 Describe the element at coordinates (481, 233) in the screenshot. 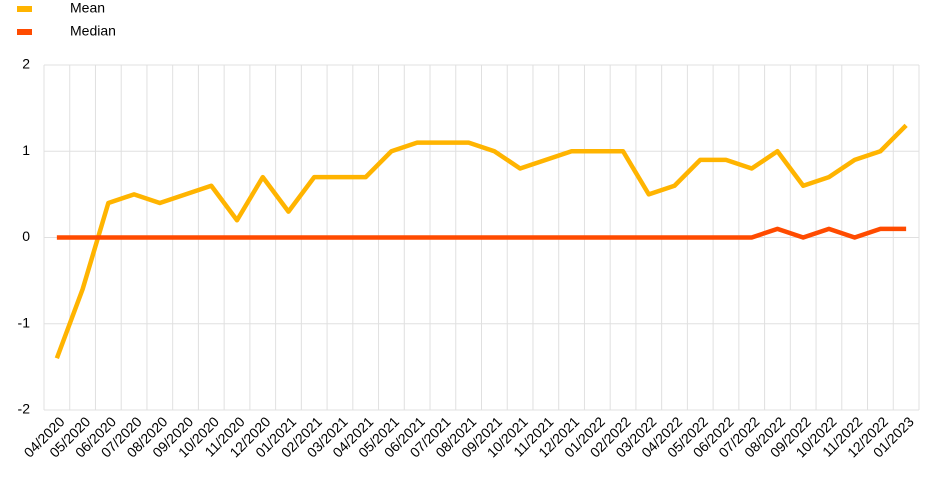

I see `line` at that location.